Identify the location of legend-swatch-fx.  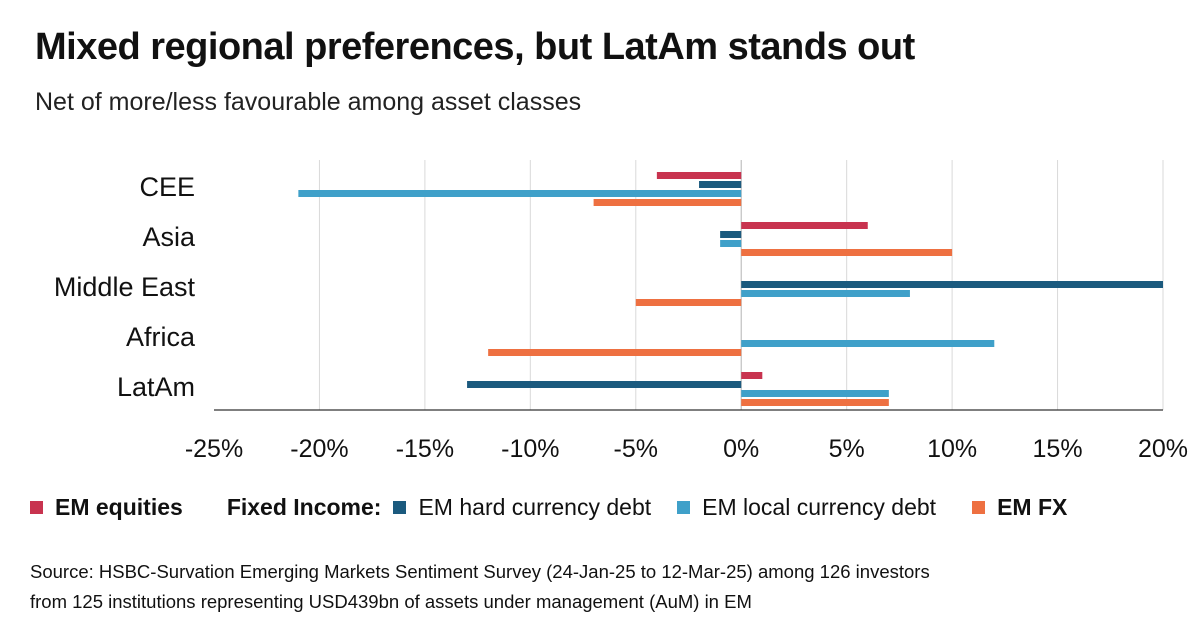
(979, 507).